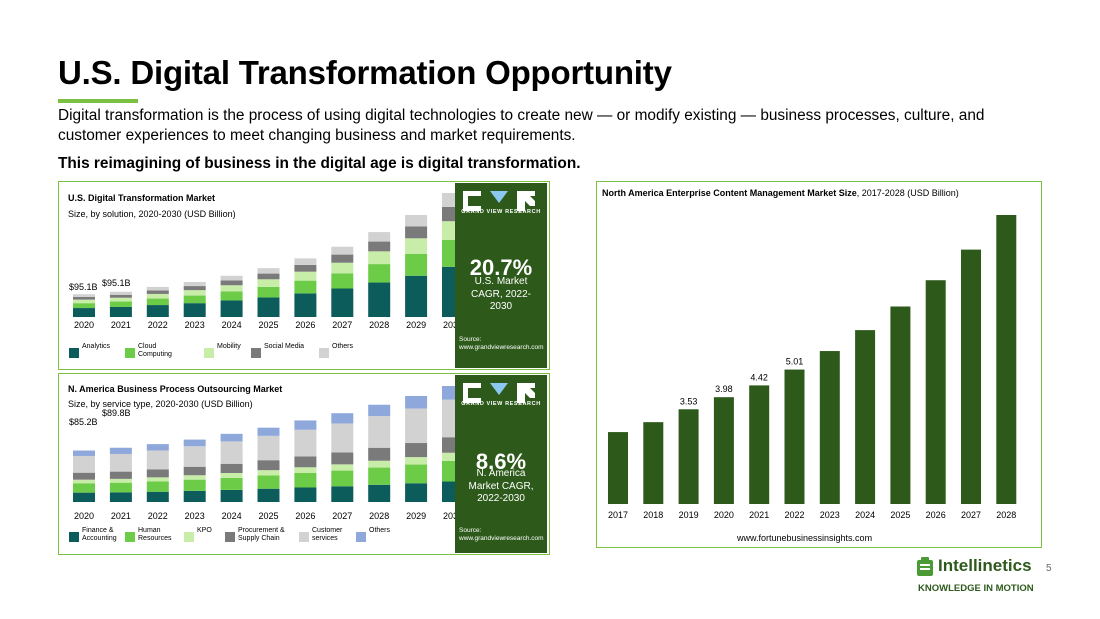 This screenshot has width=1100, height=619. Describe the element at coordinates (925, 566) in the screenshot. I see `intellinetics-icon` at that location.